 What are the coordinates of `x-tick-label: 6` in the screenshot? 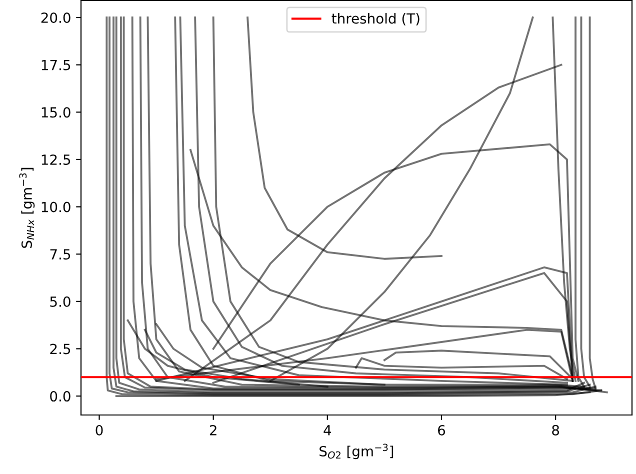 It's located at (442, 430).